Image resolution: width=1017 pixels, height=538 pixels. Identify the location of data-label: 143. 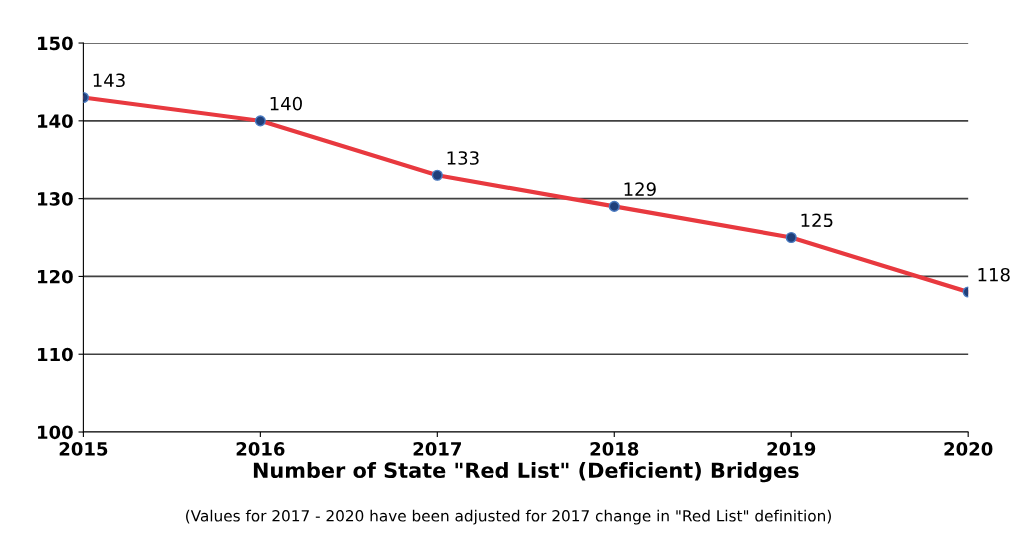
(109, 80).